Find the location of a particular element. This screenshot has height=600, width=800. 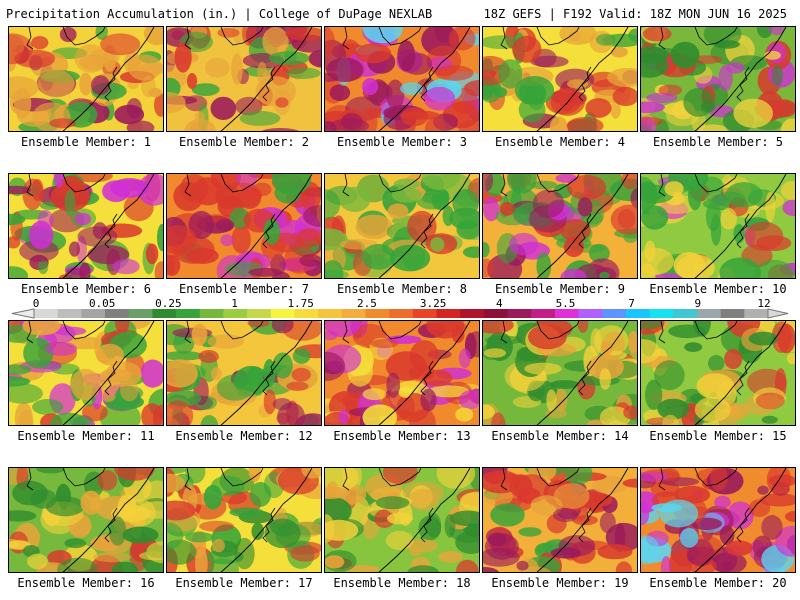

colorbar-tick-label: 9 is located at coordinates (698, 303).